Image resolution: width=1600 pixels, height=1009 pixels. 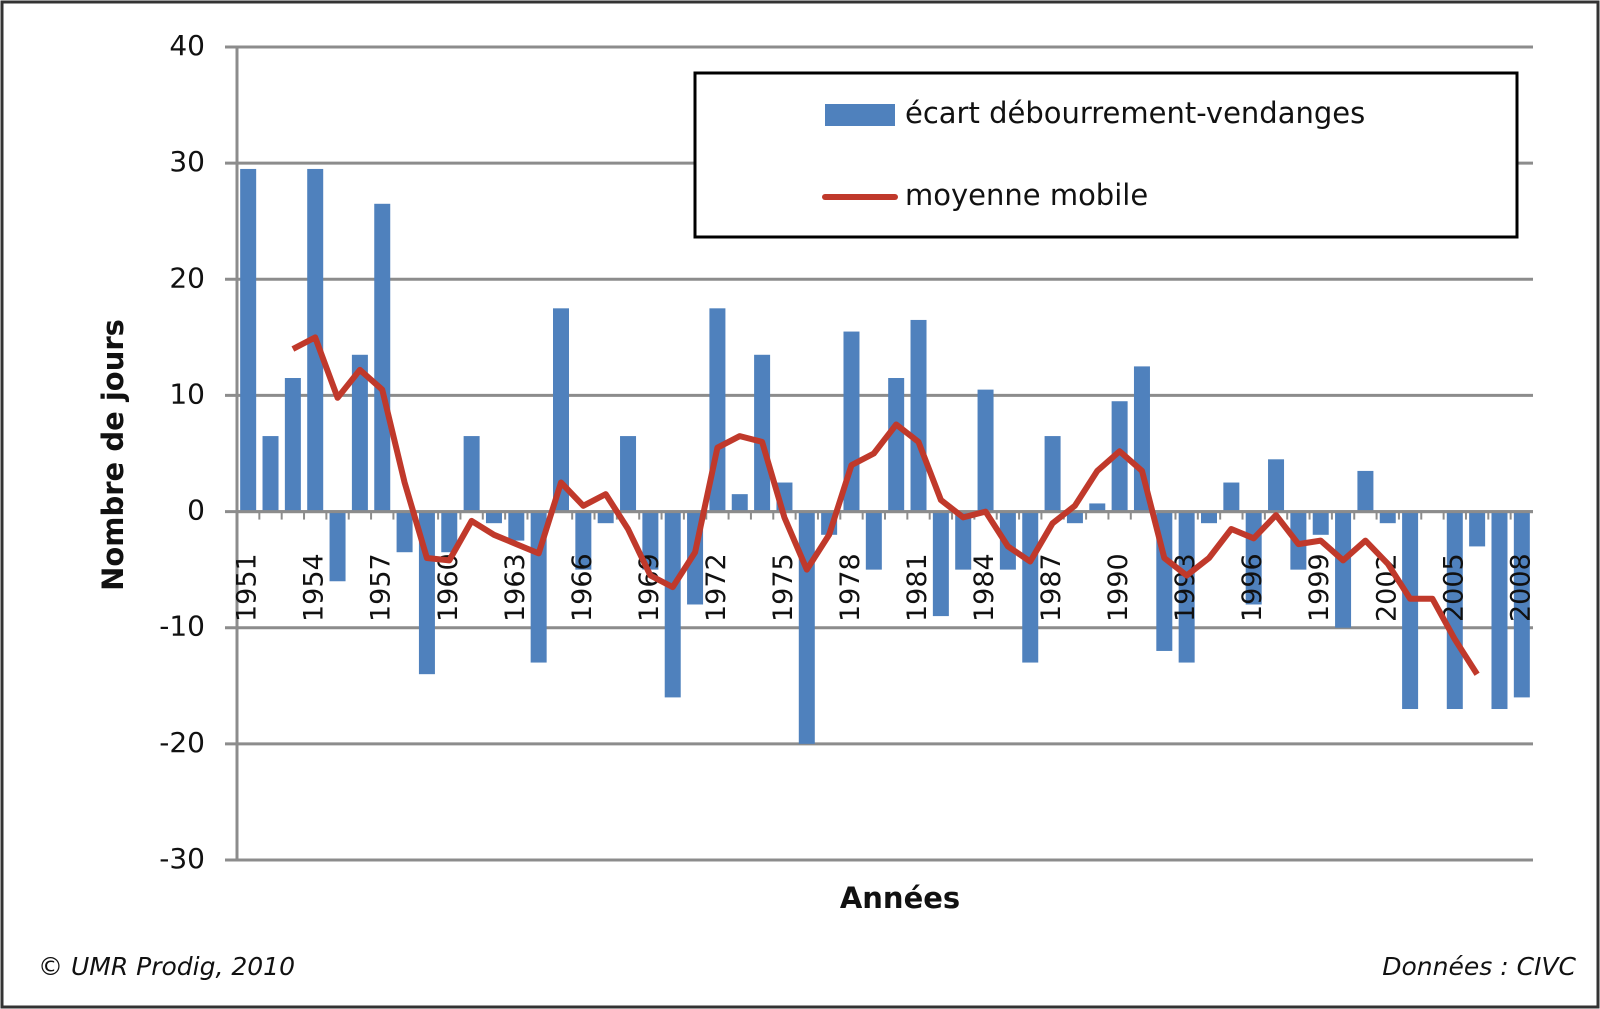 I want to click on x-tick-label: 1981, so click(x=917, y=587).